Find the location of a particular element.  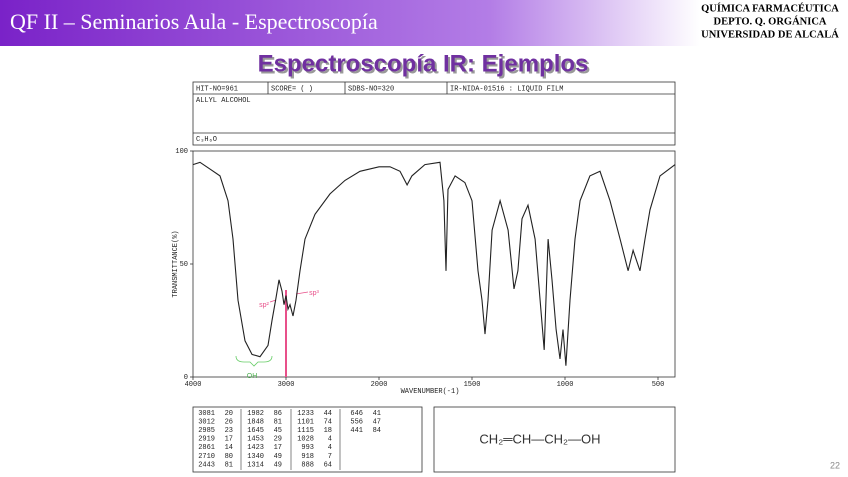

institution: QUÍMICA FARMACÉUTICA is located at coordinates (770, 8).